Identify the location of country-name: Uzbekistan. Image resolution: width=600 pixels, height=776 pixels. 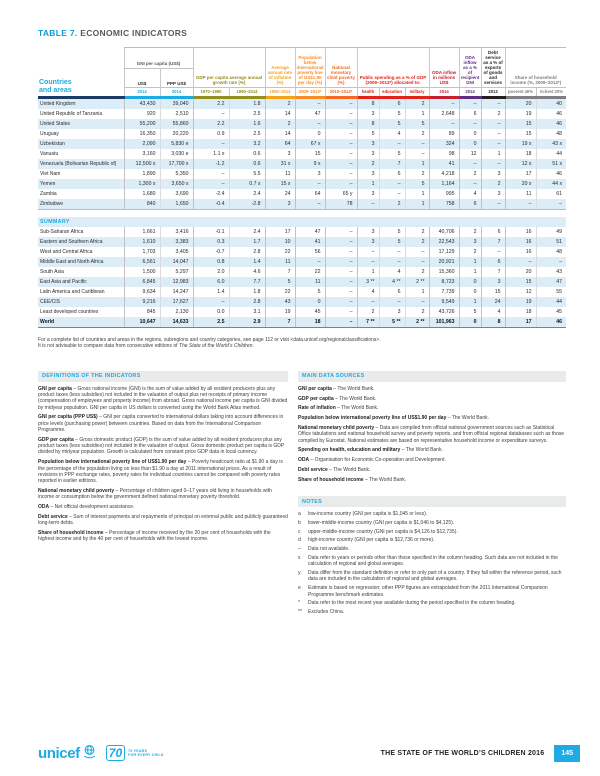
(52, 144).